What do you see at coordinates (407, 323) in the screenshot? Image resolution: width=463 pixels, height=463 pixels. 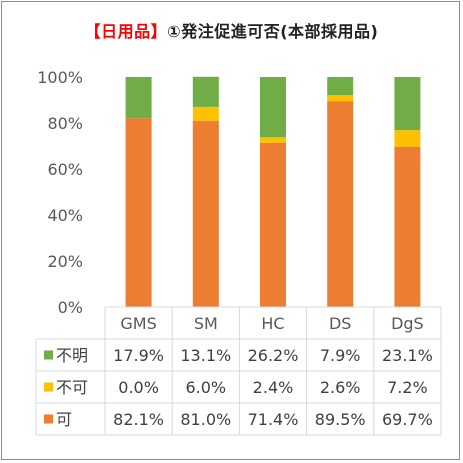 I see `category-label: DgS` at bounding box center [407, 323].